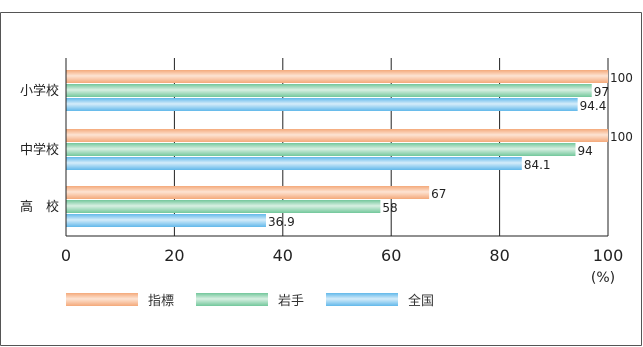 The height and width of the screenshot is (347, 643). Describe the element at coordinates (291, 301) in the screenshot. I see `legend-label: 岩手` at that location.